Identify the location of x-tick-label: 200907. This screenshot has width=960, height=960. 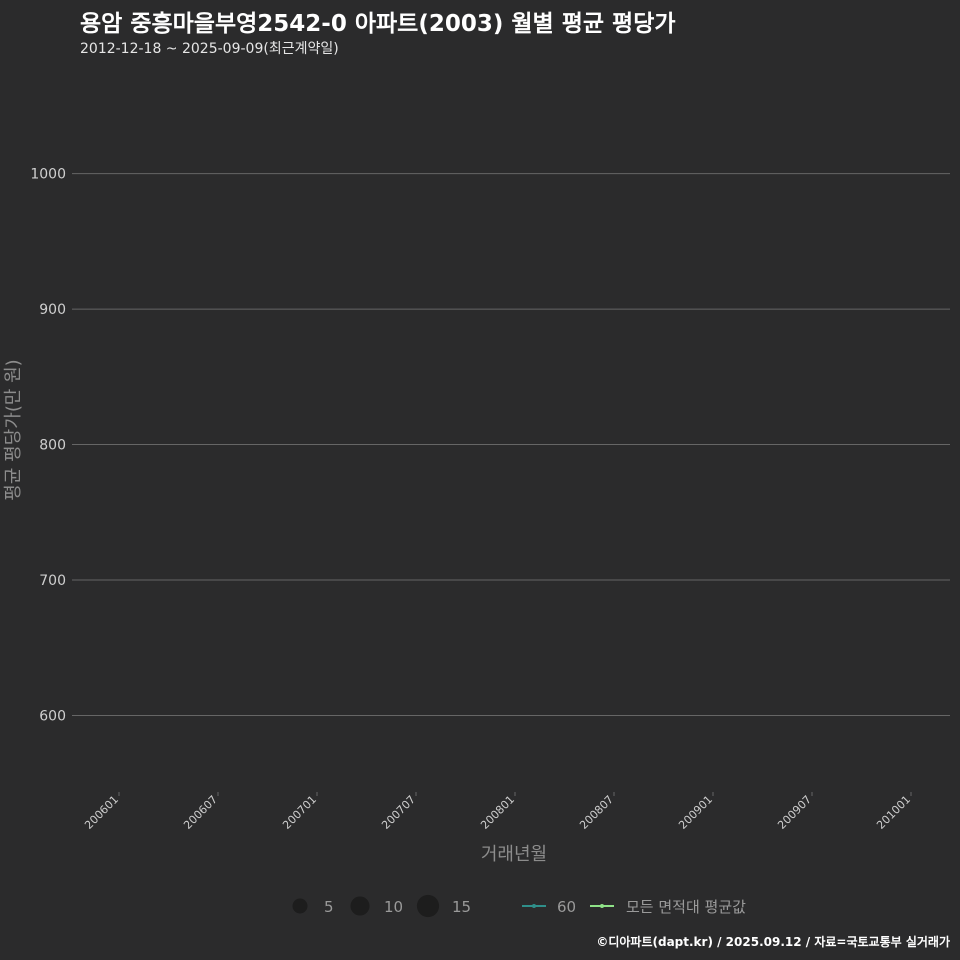
(794, 812).